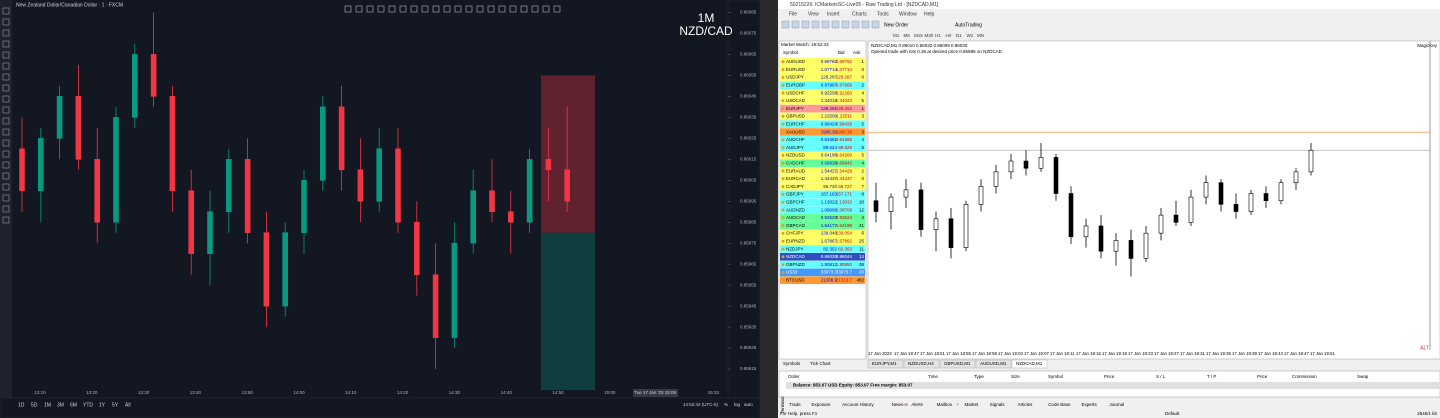 This screenshot has height=418, width=1440. What do you see at coordinates (883, 14) in the screenshot?
I see `menu-item: Tools` at bounding box center [883, 14].